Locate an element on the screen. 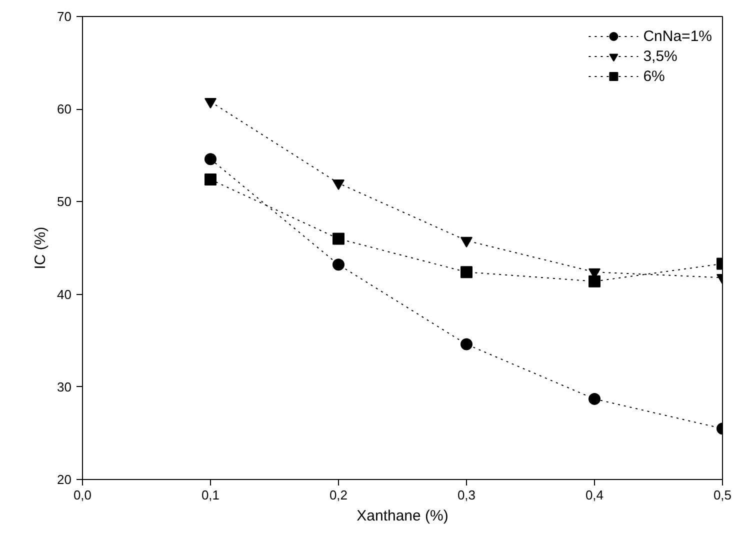 The width and height of the screenshot is (744, 549). x-tick-label: 0,3 is located at coordinates (466, 495).